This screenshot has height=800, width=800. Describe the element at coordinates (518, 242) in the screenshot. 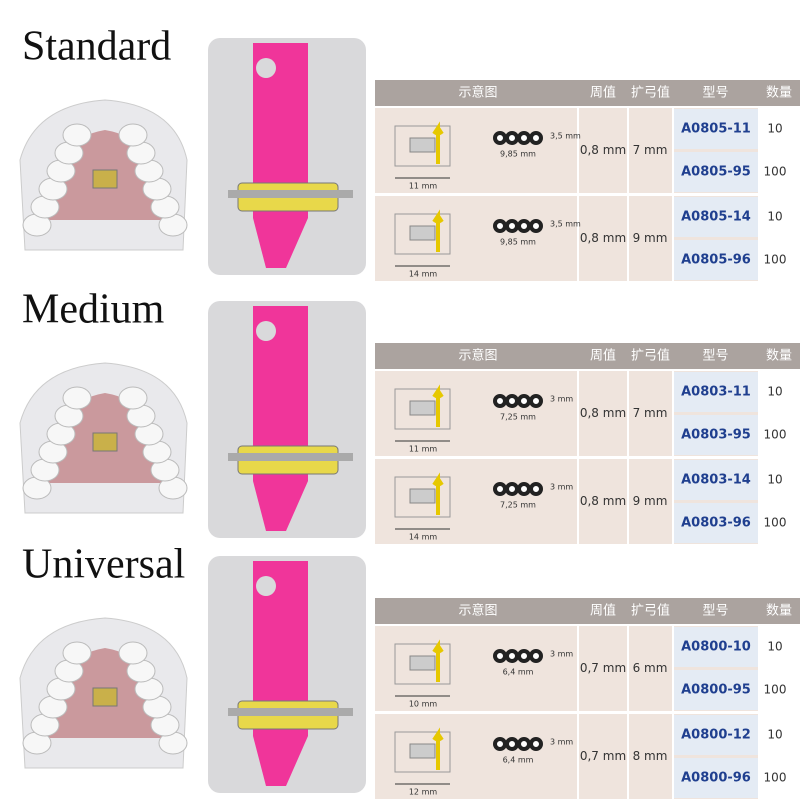

I see `length-dim: 9,85 mm` at that location.